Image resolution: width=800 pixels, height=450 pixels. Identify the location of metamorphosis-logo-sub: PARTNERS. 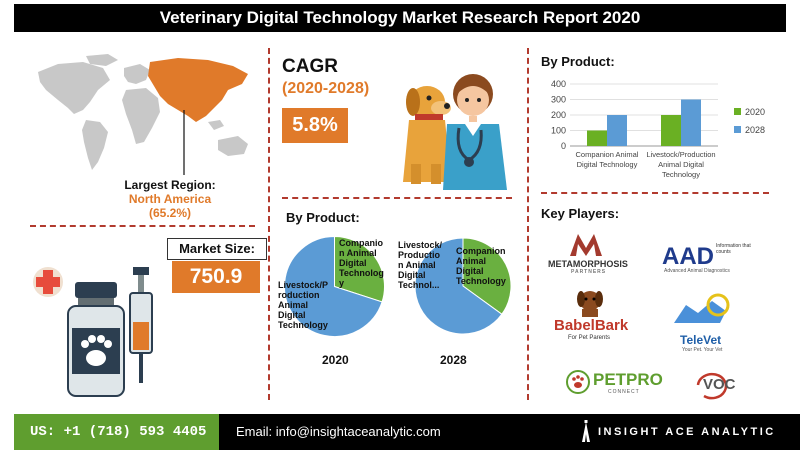
(589, 272).